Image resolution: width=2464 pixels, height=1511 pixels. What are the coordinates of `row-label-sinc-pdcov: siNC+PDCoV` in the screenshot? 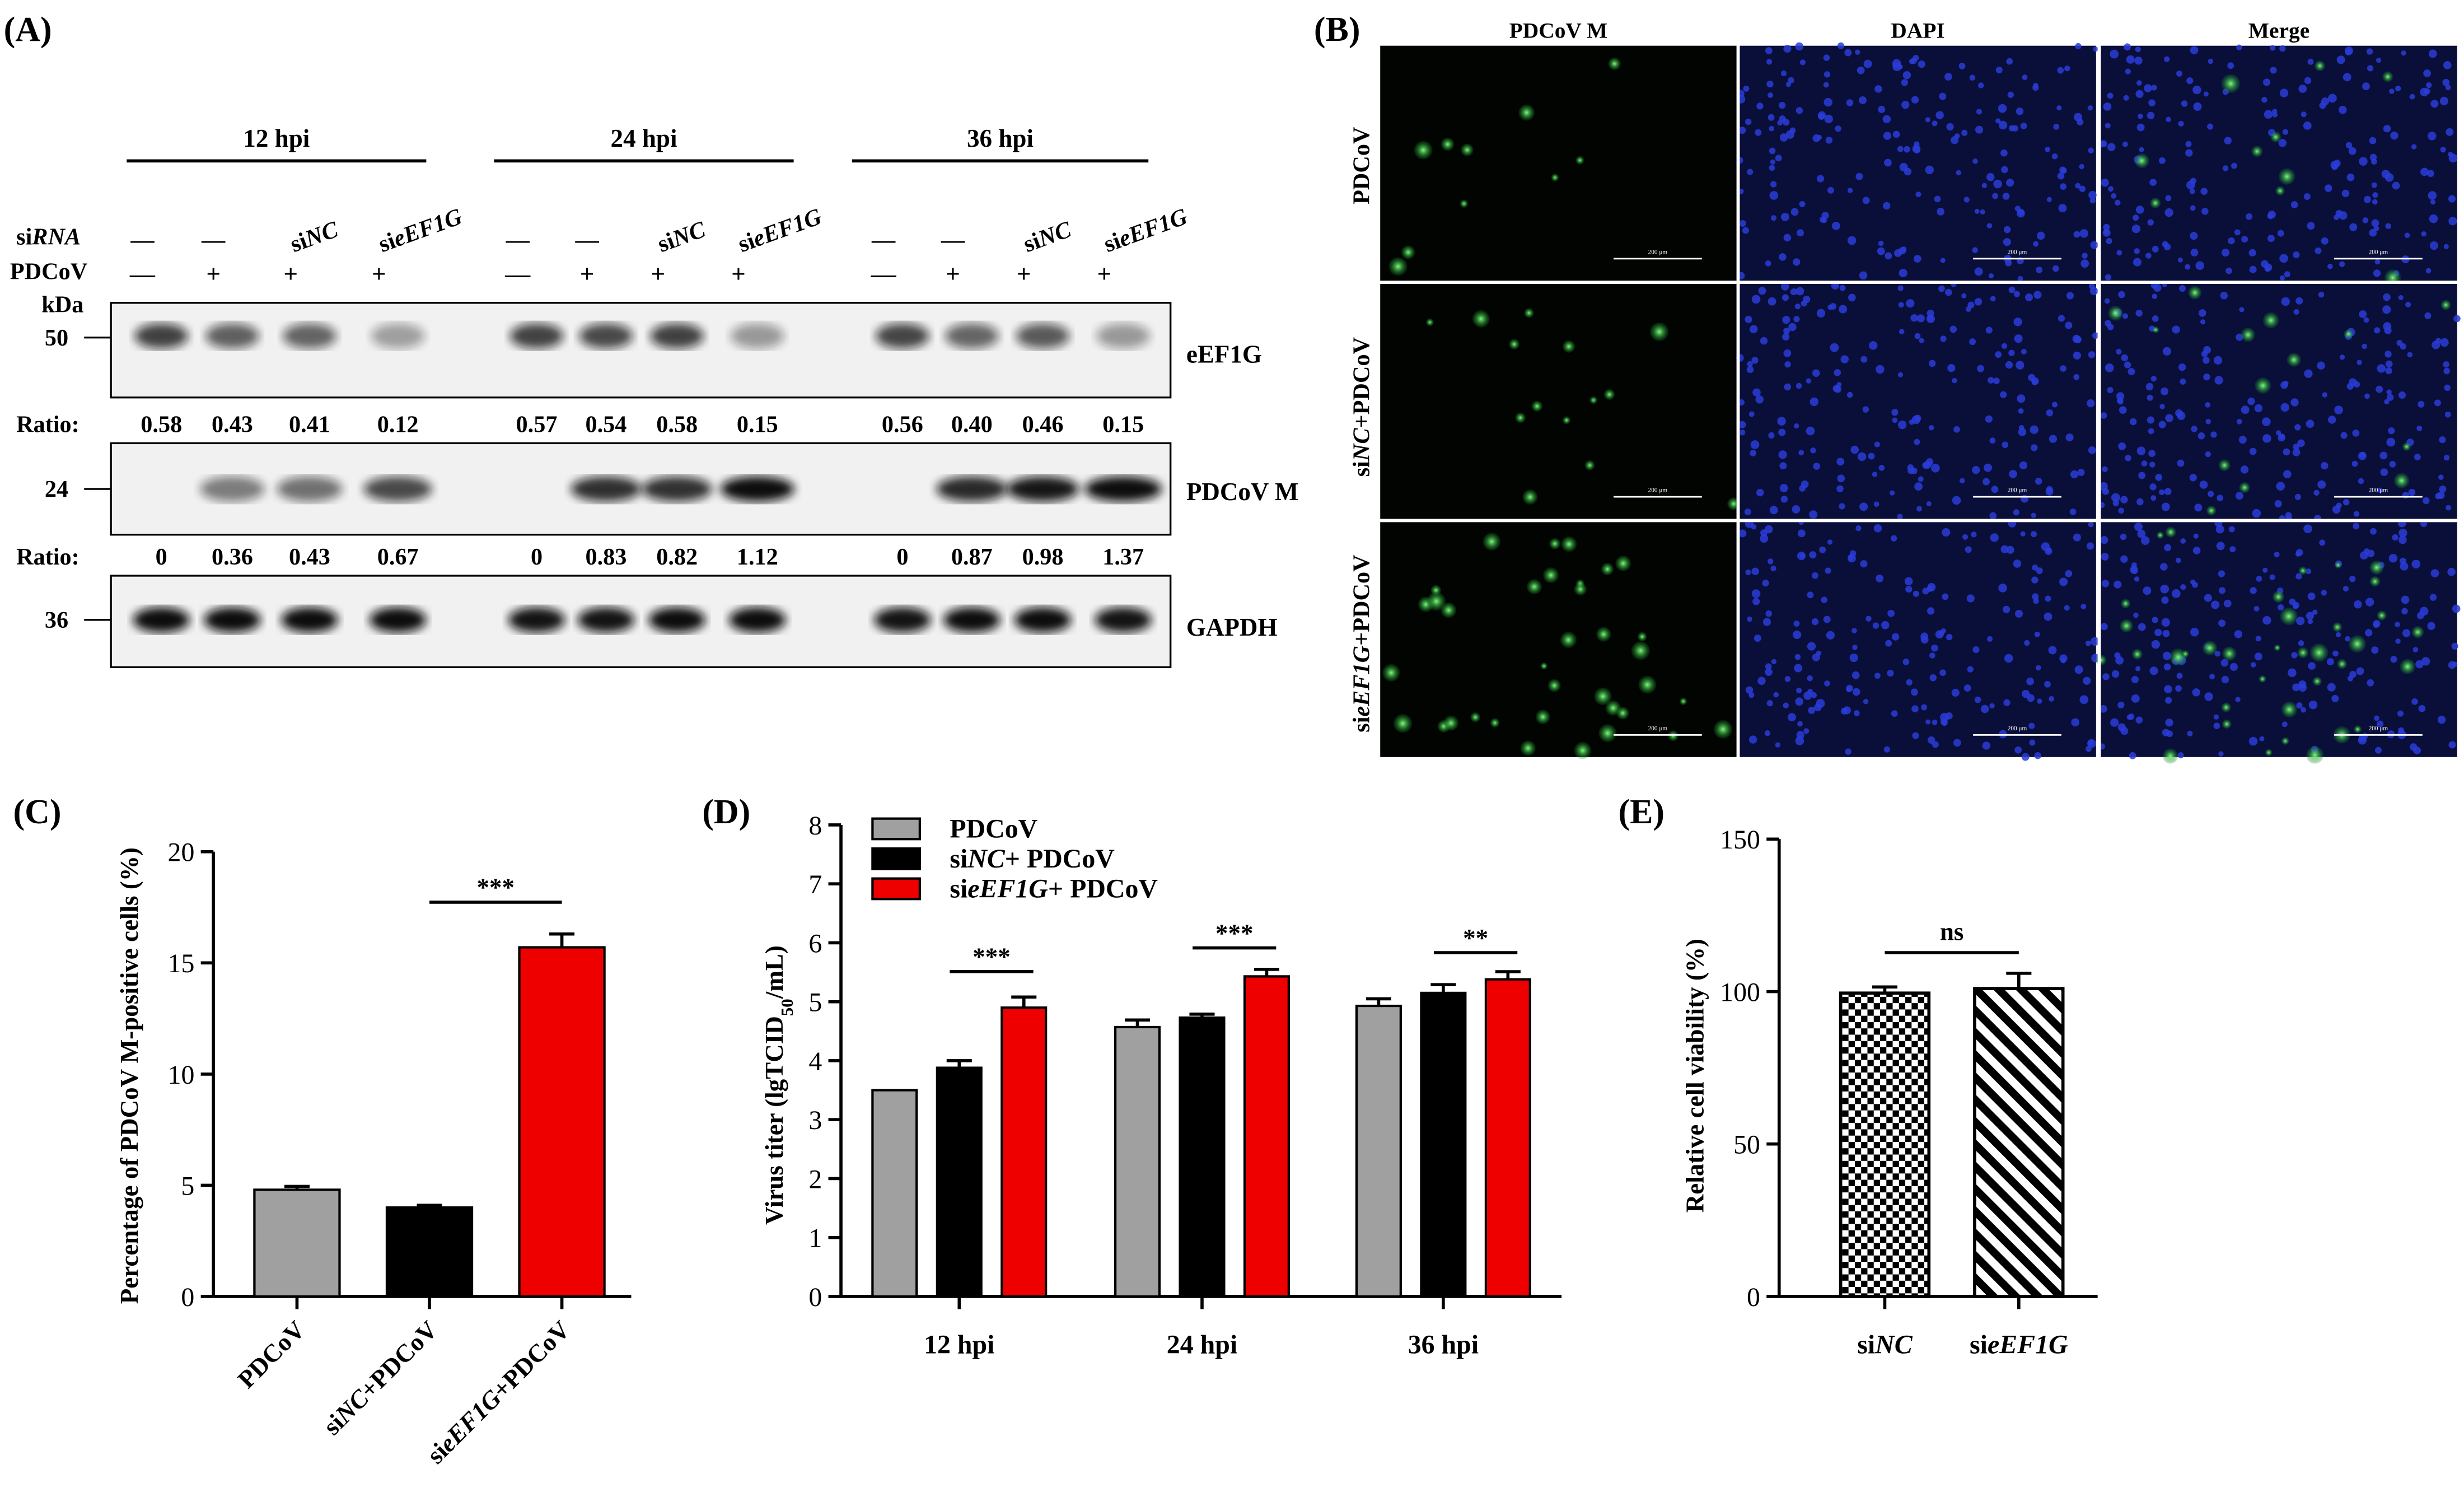 It's located at (1362, 407).